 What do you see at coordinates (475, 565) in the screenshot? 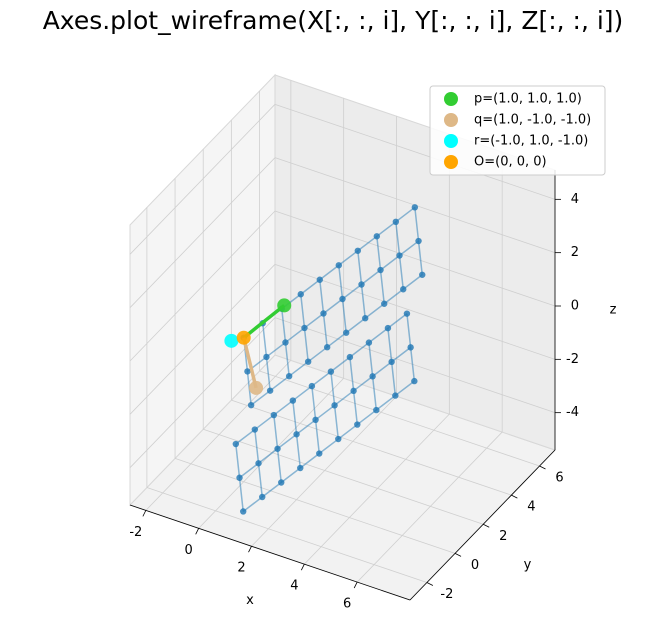
I see `y-tick-label: 0` at bounding box center [475, 565].